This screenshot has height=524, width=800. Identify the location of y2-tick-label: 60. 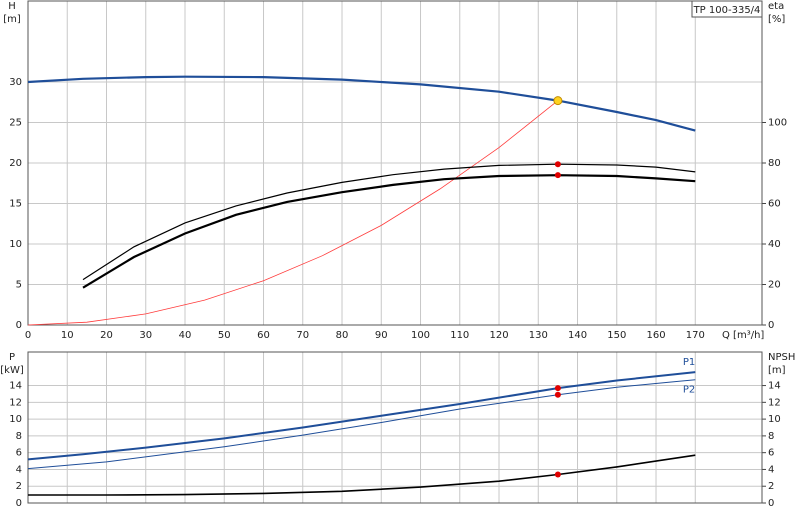
(774, 204).